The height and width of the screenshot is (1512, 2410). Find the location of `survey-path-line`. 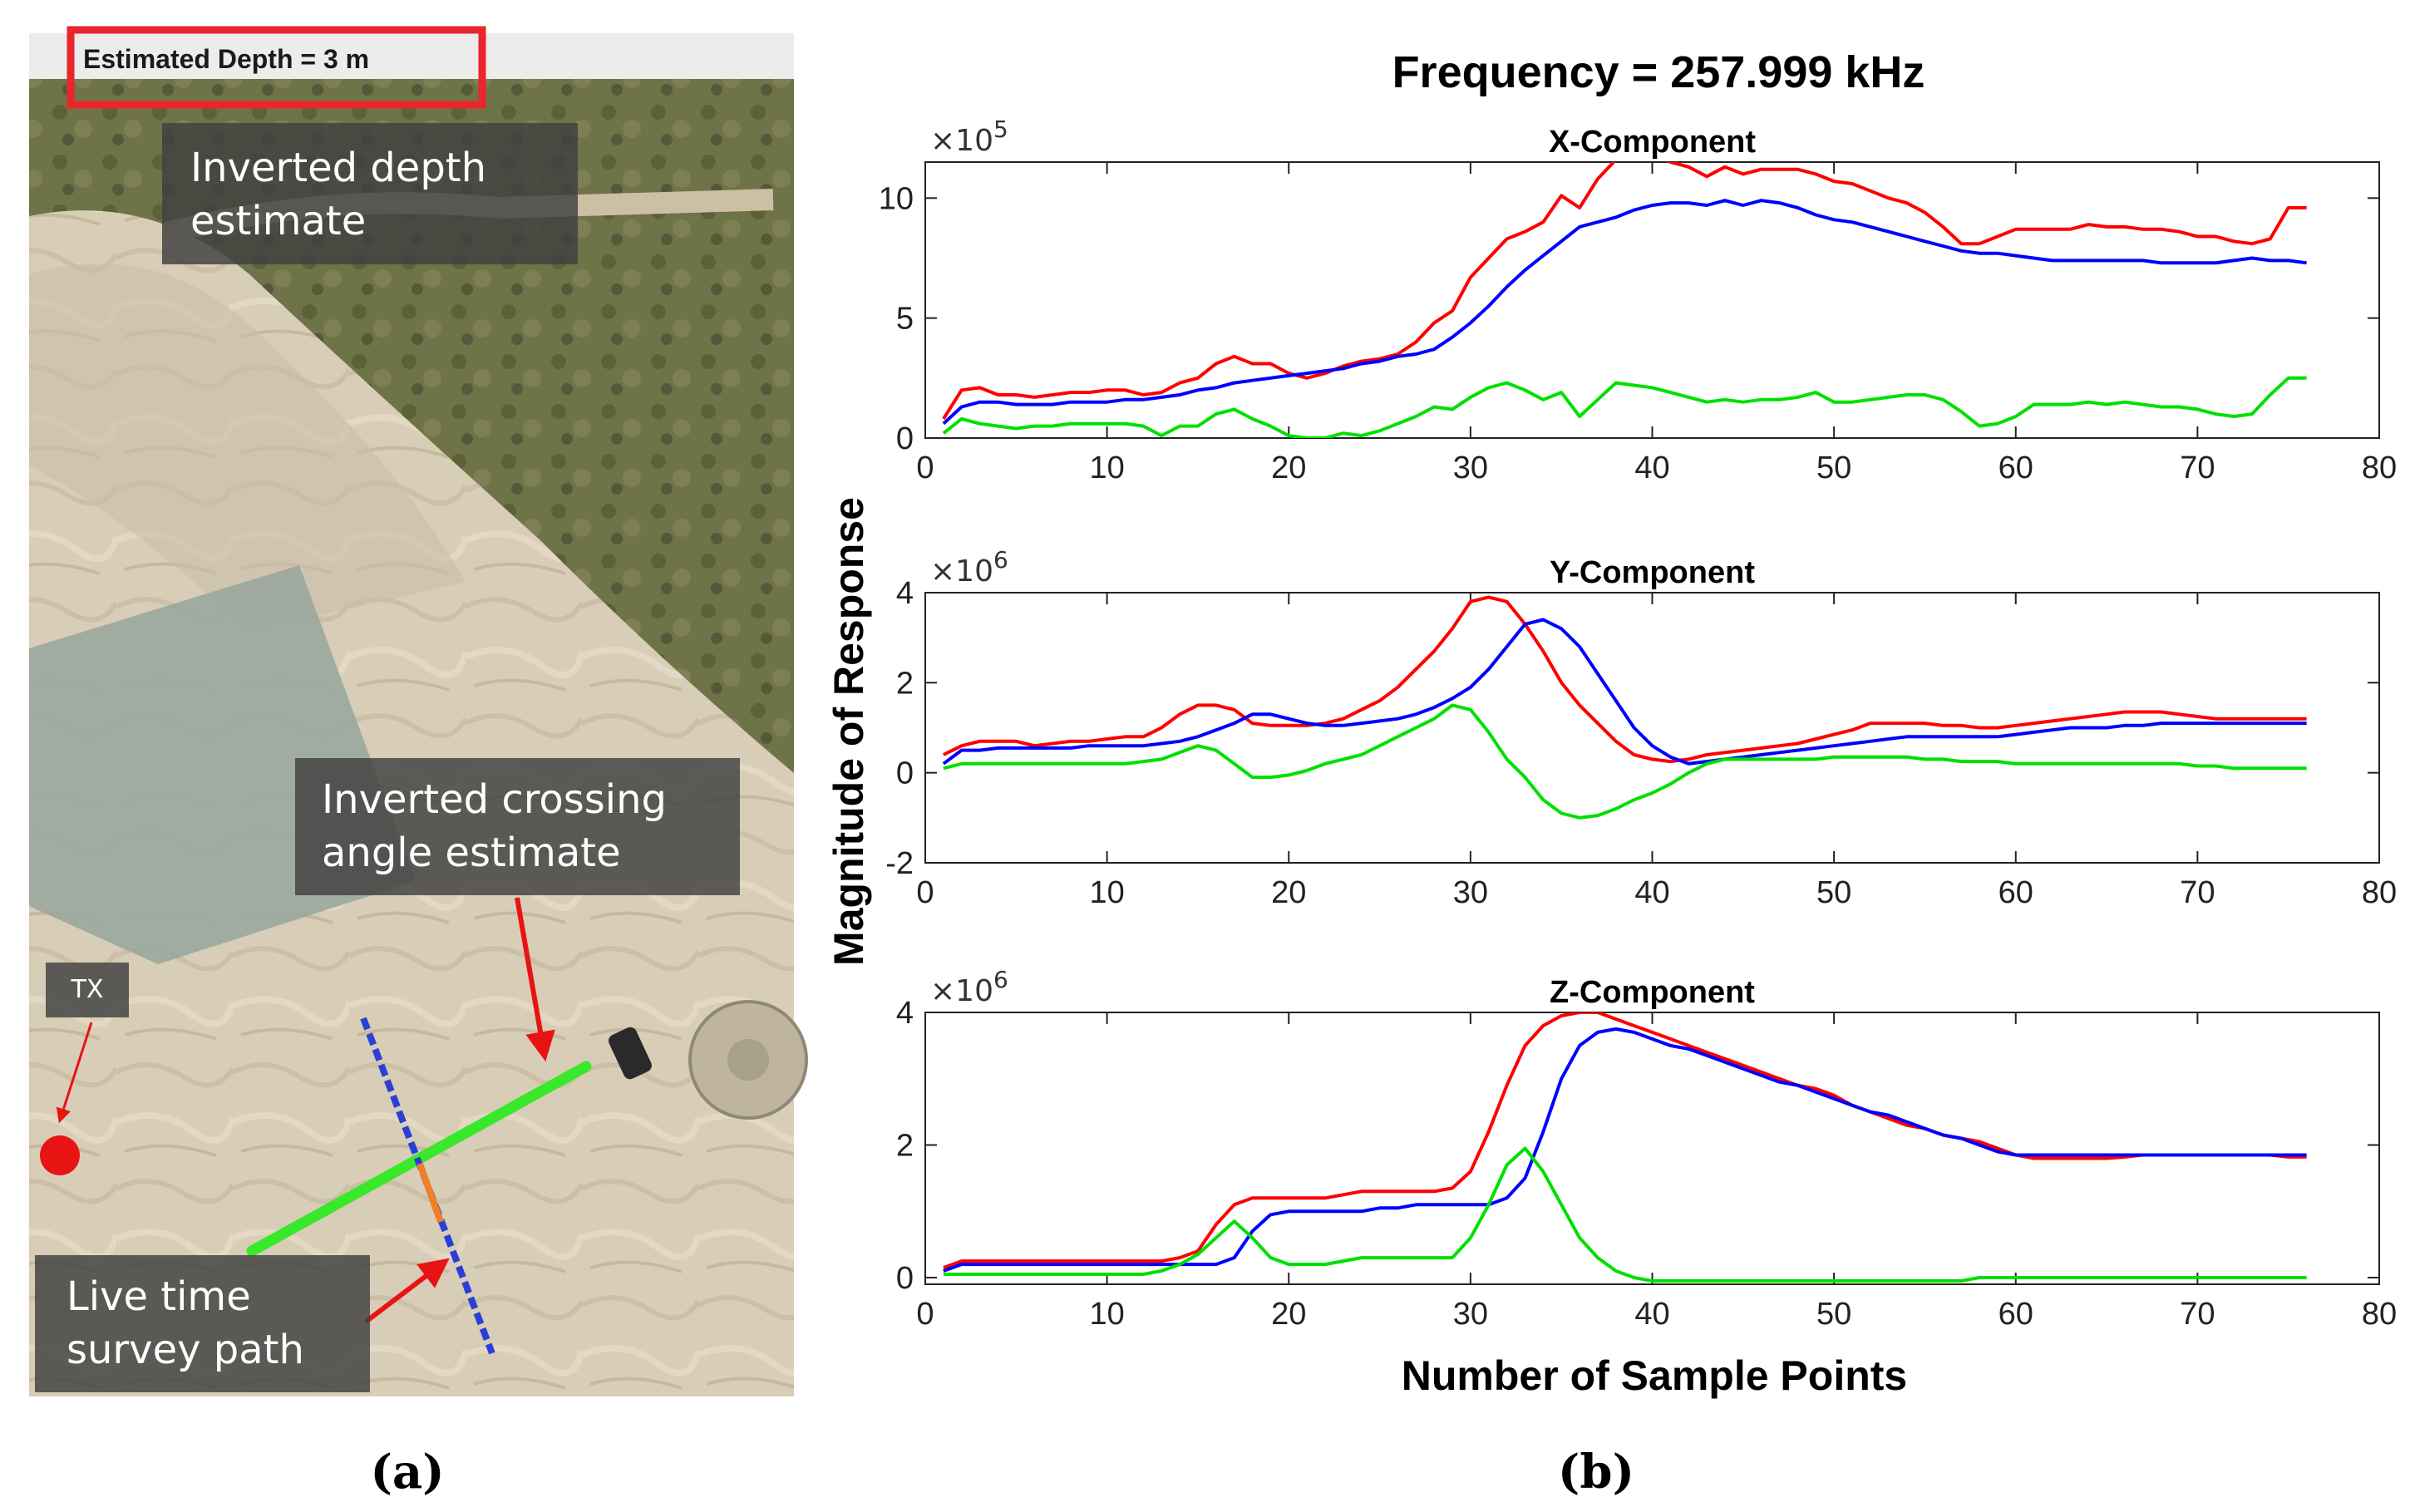

survey-path-line is located at coordinates (427, 1186).